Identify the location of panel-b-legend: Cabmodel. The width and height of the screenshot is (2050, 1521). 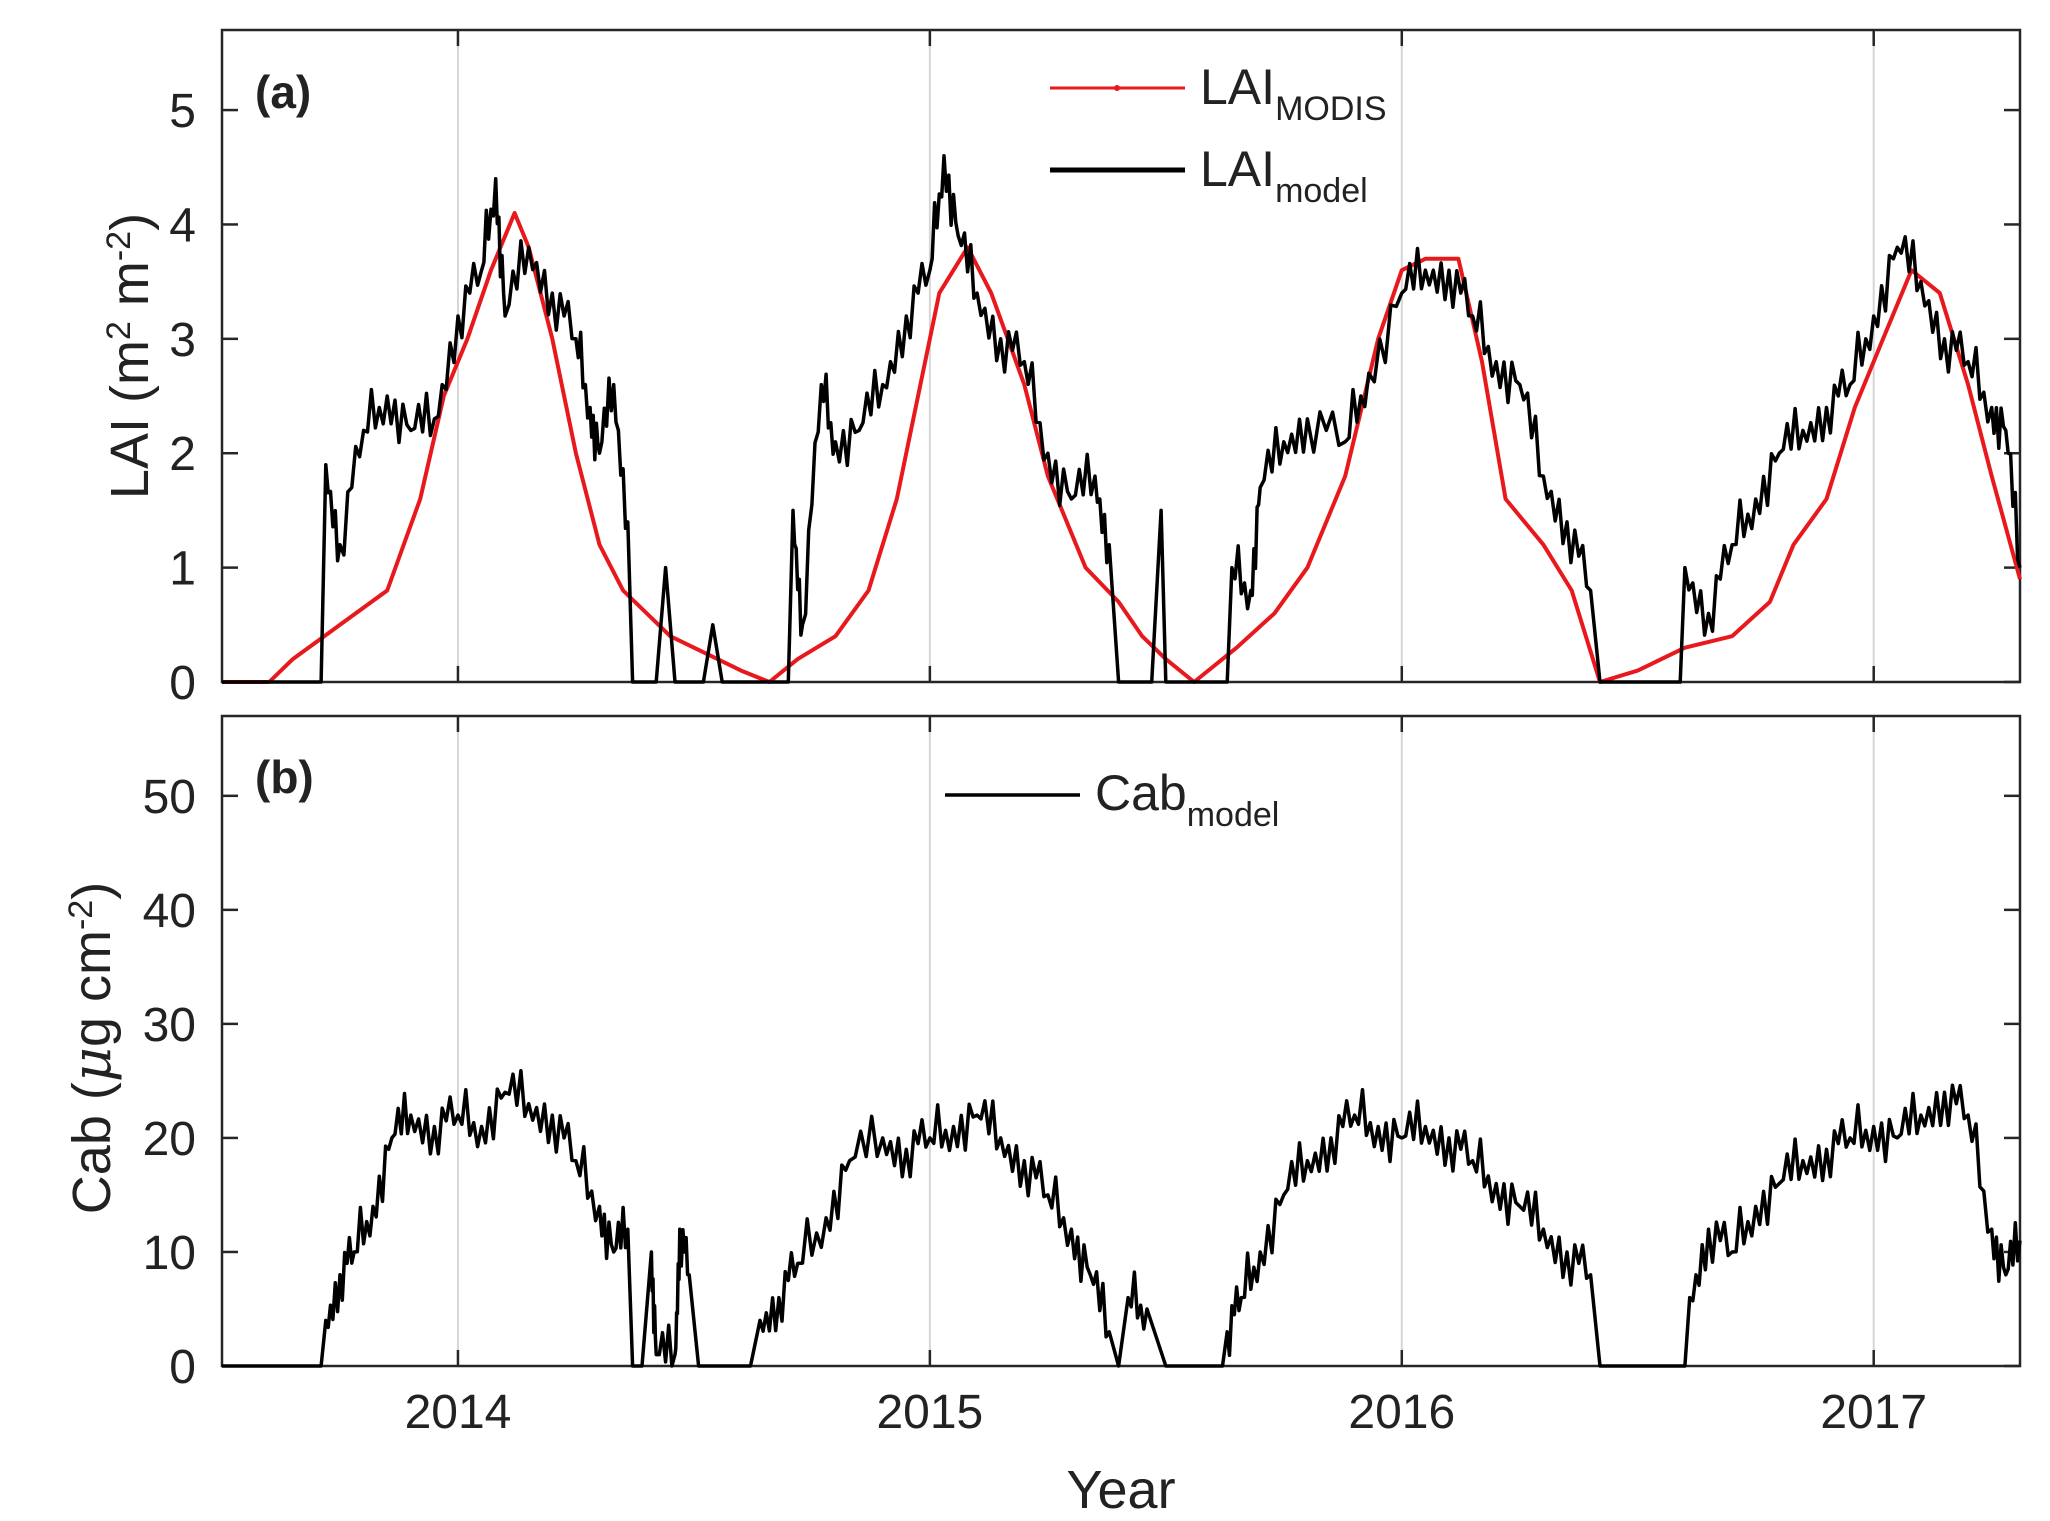
(1112, 799).